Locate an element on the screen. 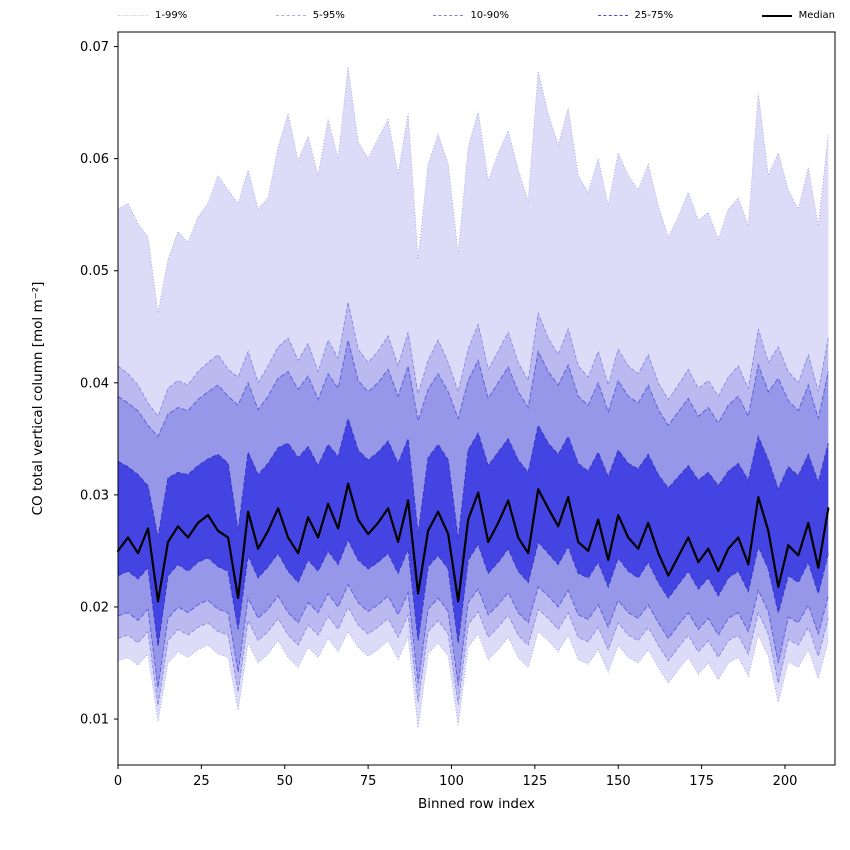 Image resolution: width=850 pixels, height=850 pixels. svg-text: 0.04 is located at coordinates (94, 383).